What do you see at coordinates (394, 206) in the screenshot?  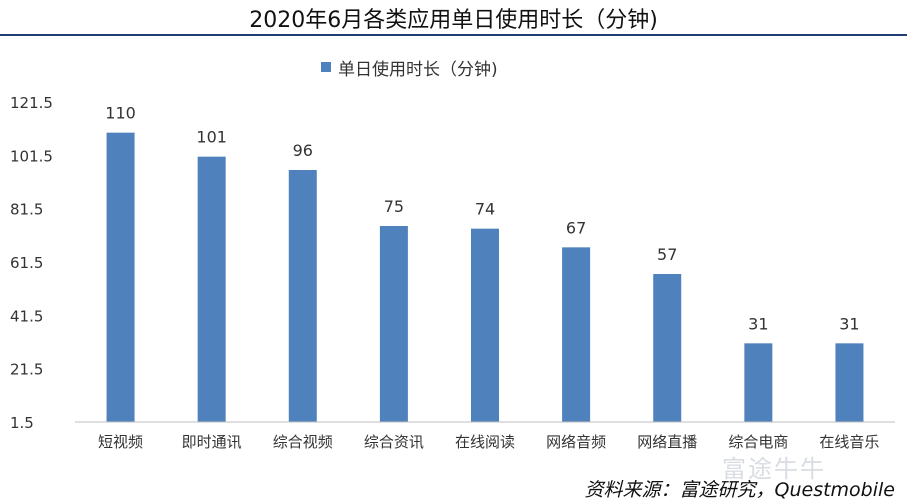 I see `data-label: 75` at bounding box center [394, 206].